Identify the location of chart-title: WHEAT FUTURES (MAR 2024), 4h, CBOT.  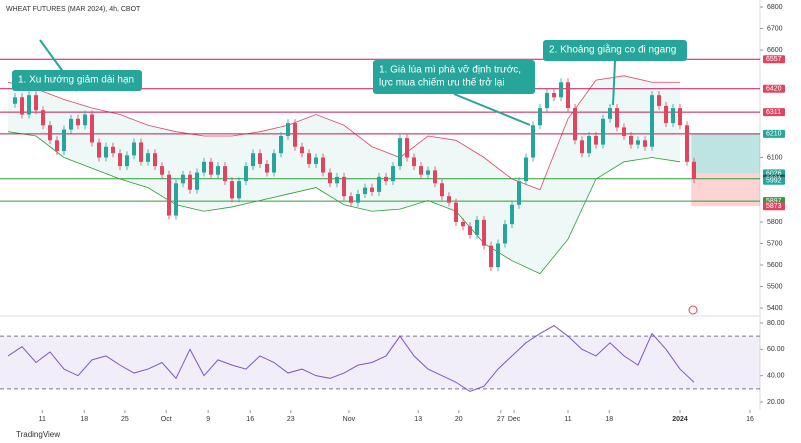
(73, 9).